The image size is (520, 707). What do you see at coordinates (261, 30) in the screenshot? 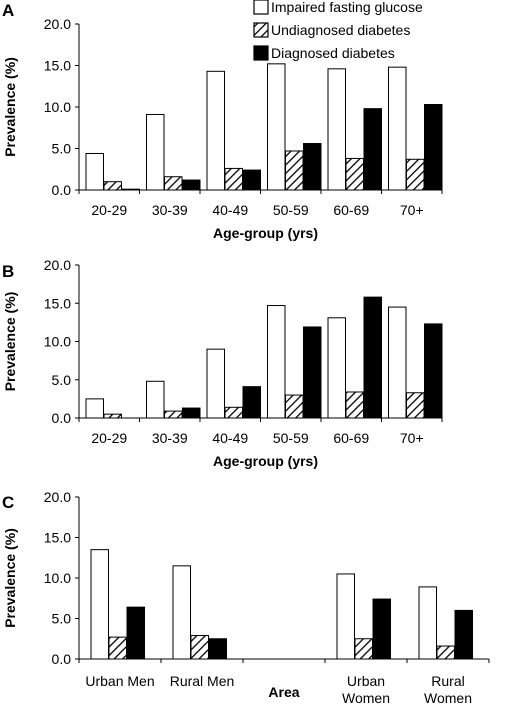
I see `legend-swatch-hatched` at bounding box center [261, 30].